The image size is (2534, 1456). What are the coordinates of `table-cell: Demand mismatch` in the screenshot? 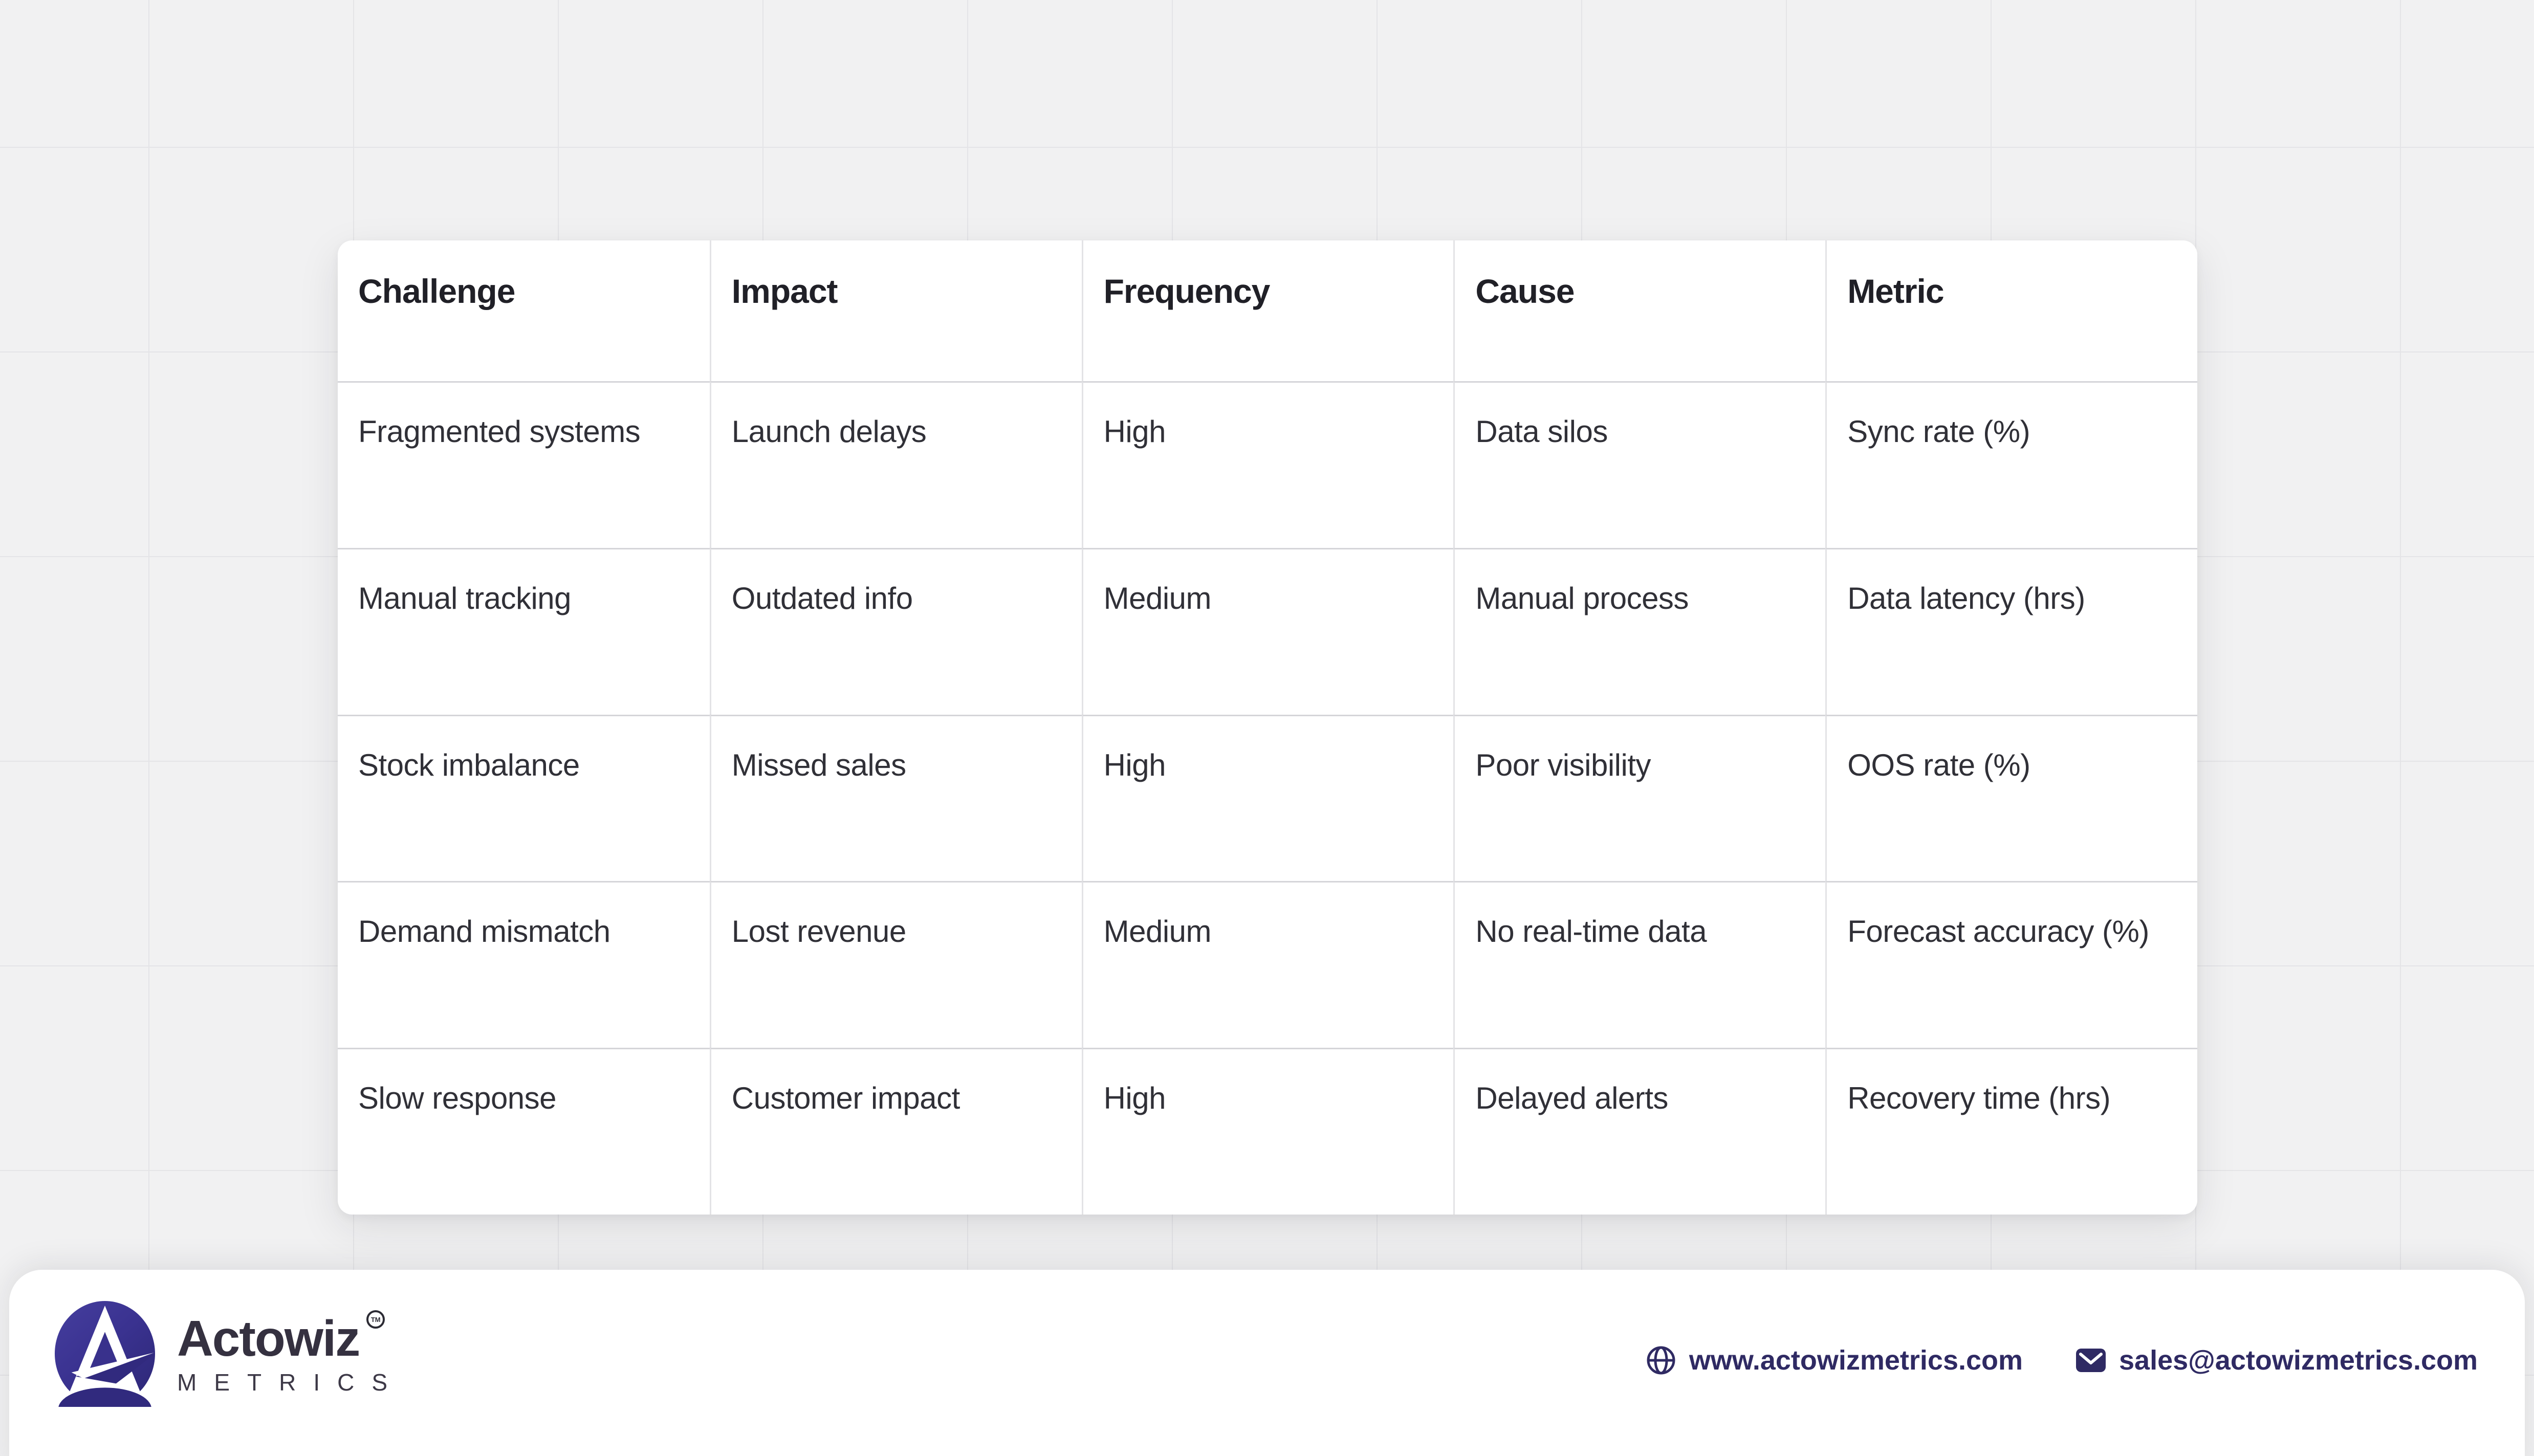 It's located at (524, 964).